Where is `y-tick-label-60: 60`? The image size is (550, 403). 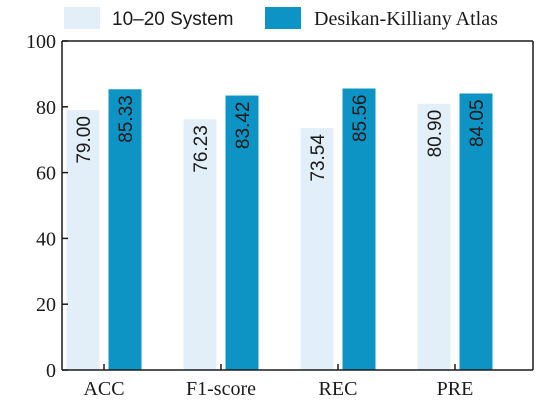
y-tick-label-60: 60 is located at coordinates (46, 174).